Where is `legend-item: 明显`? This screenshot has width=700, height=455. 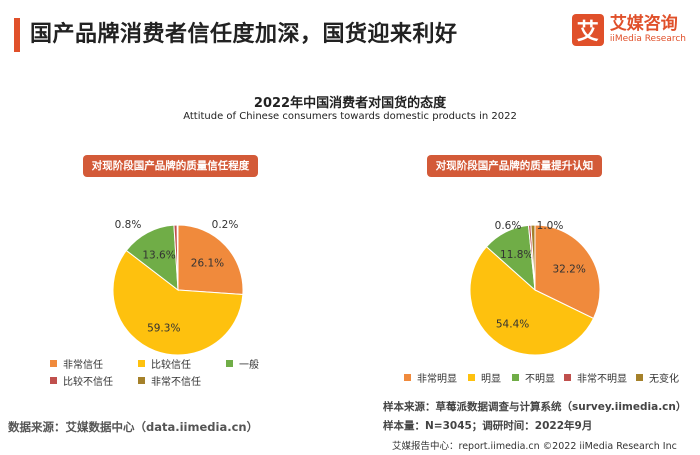 legend-item: 明显 is located at coordinates (484, 377).